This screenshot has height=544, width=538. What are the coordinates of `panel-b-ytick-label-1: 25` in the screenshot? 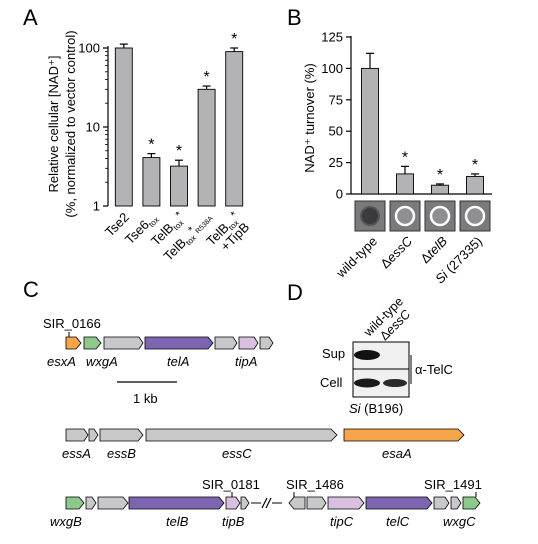 It's located at (336, 162).